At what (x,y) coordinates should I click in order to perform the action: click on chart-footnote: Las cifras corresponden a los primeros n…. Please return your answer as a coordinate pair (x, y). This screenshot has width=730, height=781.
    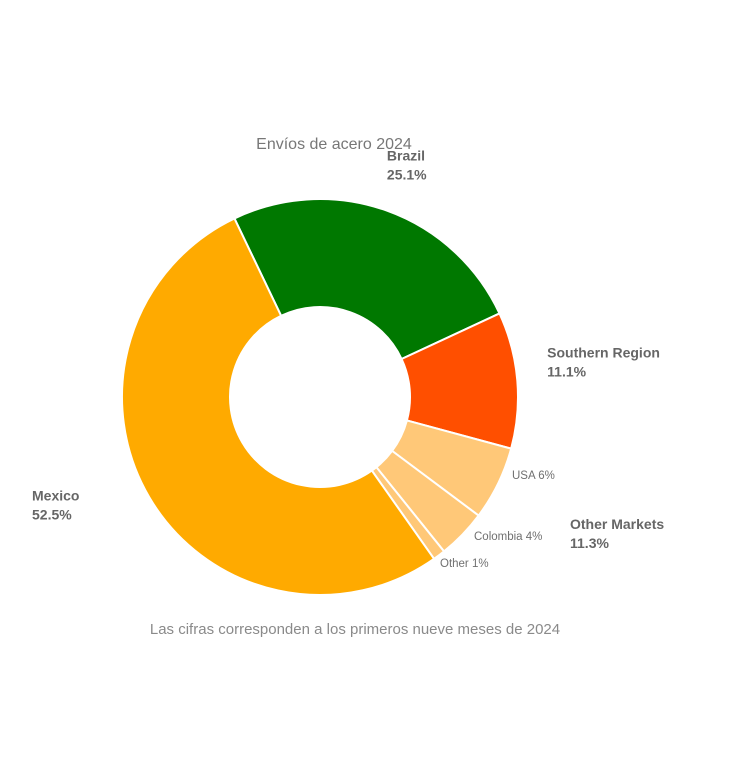
    Looking at the image, I should click on (355, 629).